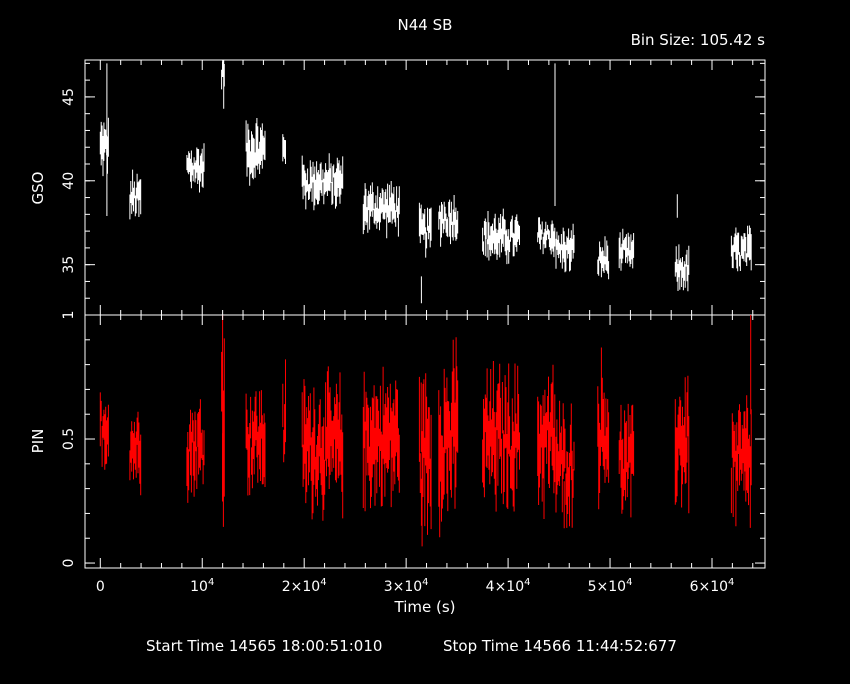  What do you see at coordinates (560, 646) in the screenshot?
I see `stop-time-text: Stop Time 14566 11:44:52:677` at bounding box center [560, 646].